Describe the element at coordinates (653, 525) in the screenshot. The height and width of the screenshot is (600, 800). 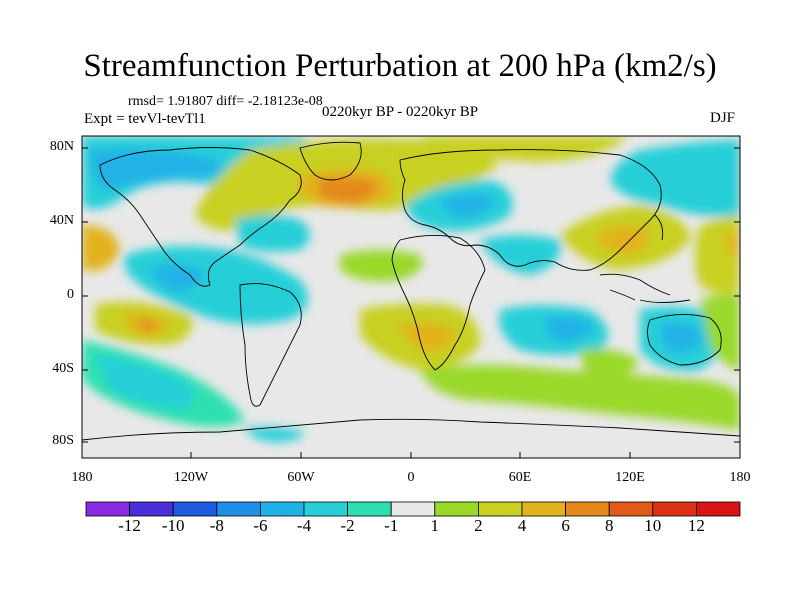
I see `colorbar-tick-label: 10` at that location.